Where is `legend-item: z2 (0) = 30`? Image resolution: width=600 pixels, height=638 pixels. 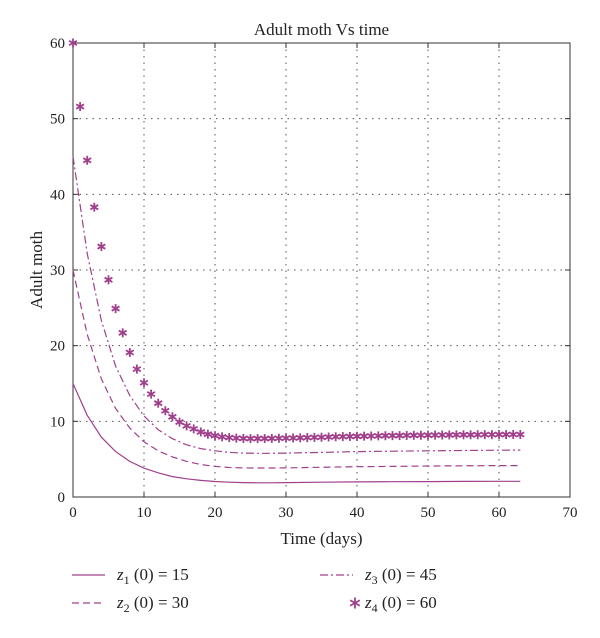
legend-item: z2 (0) = 30 is located at coordinates (130, 604).